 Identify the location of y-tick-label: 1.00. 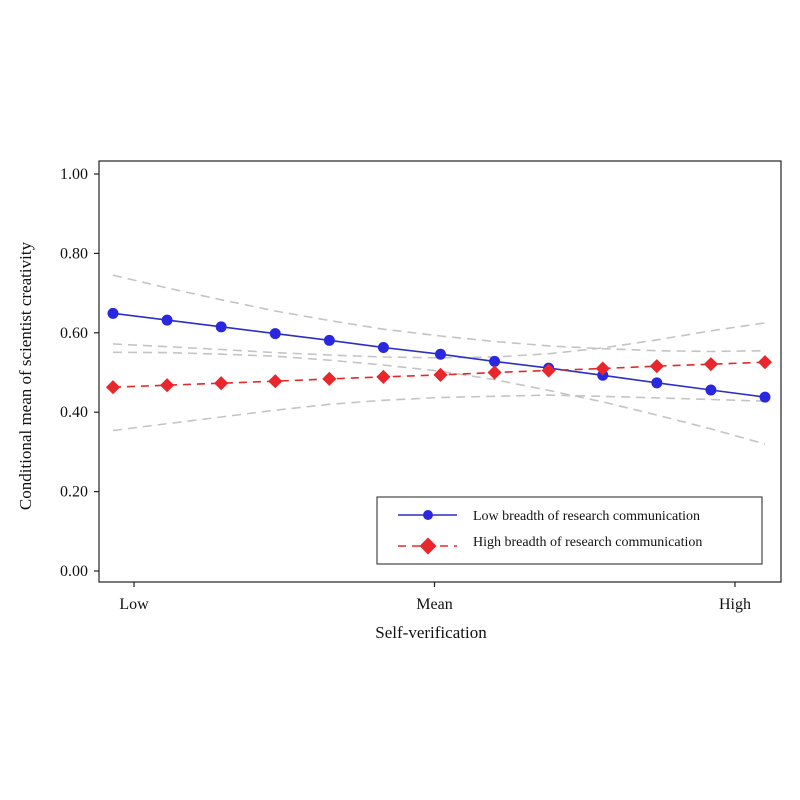
(74, 174).